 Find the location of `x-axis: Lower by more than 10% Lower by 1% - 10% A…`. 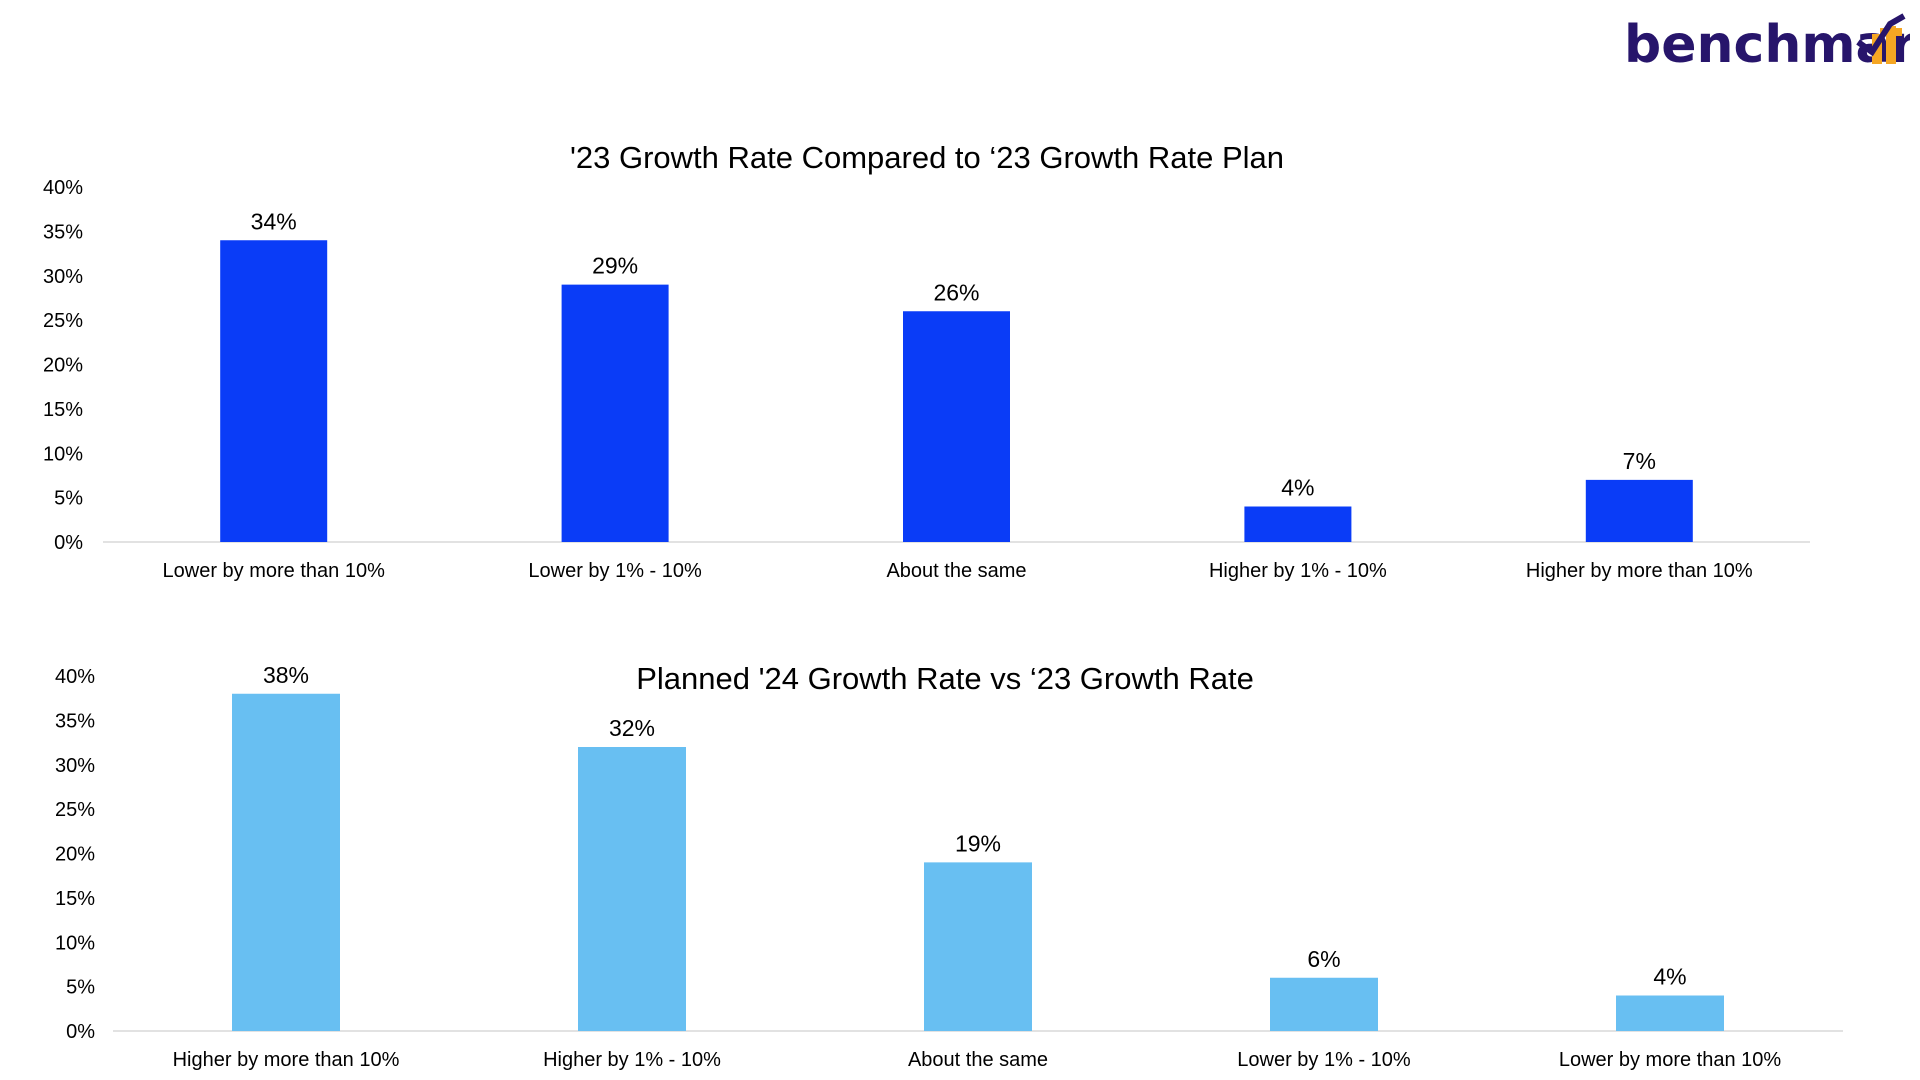

x-axis: Lower by more than 10% Lower by 1% - 10% A… is located at coordinates (958, 571).